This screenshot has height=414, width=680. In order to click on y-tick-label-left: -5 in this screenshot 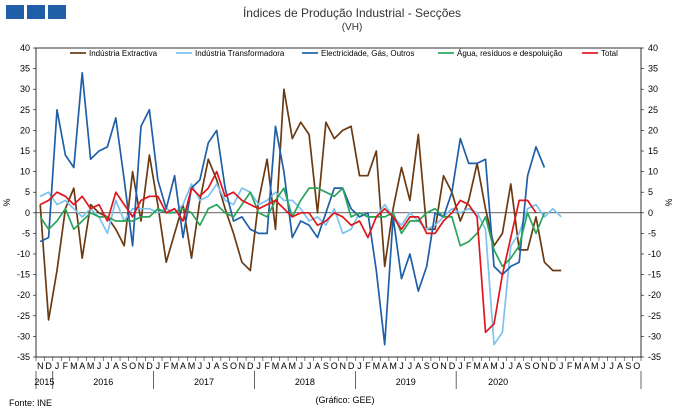, I will do `click(26, 233)`.